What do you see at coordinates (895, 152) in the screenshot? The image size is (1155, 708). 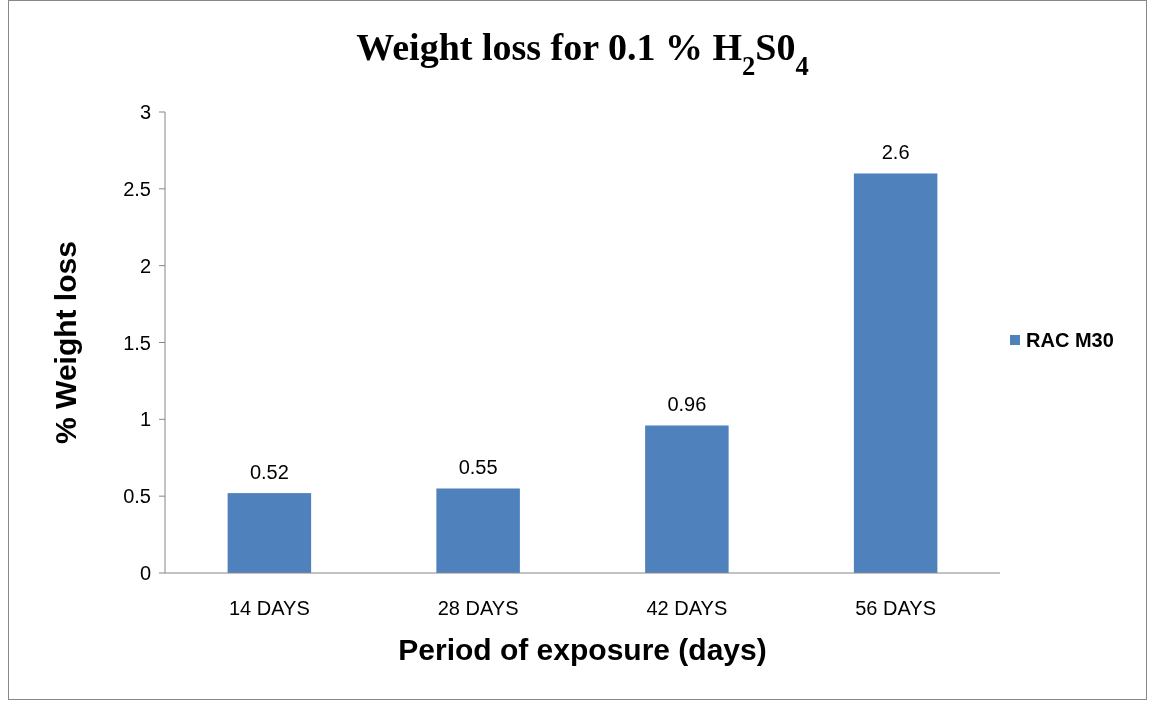 I see `data-label: 2.6` at bounding box center [895, 152].